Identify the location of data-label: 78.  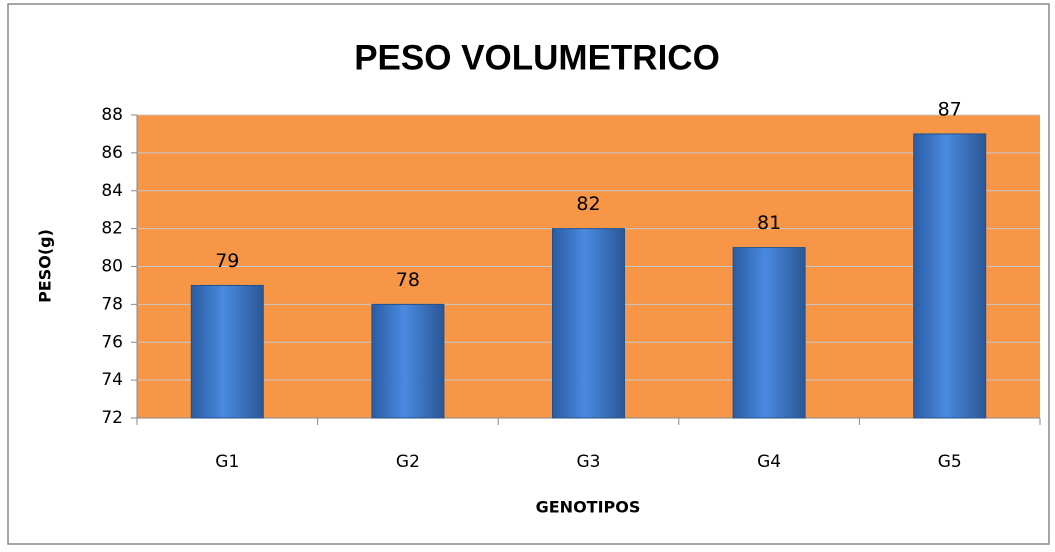
(408, 280).